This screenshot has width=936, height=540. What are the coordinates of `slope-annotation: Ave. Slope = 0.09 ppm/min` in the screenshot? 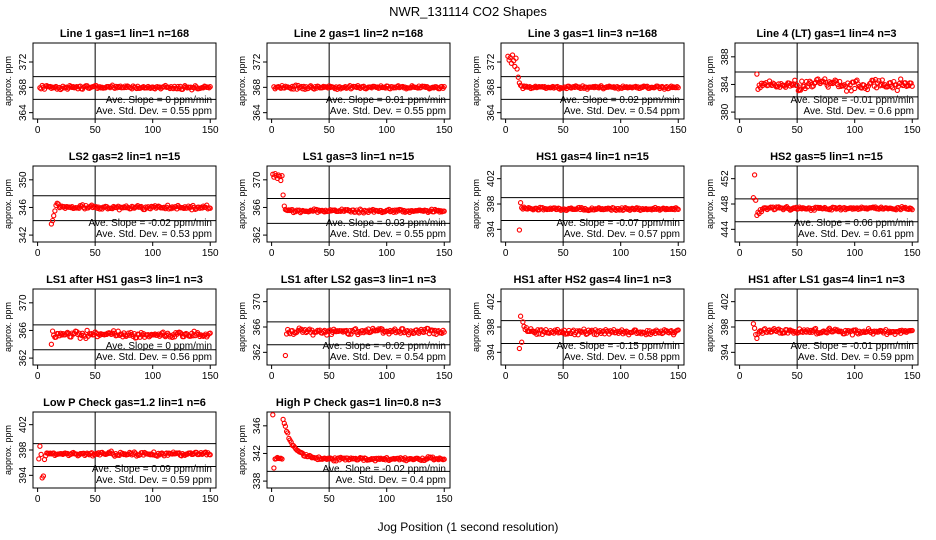 It's located at (152, 469).